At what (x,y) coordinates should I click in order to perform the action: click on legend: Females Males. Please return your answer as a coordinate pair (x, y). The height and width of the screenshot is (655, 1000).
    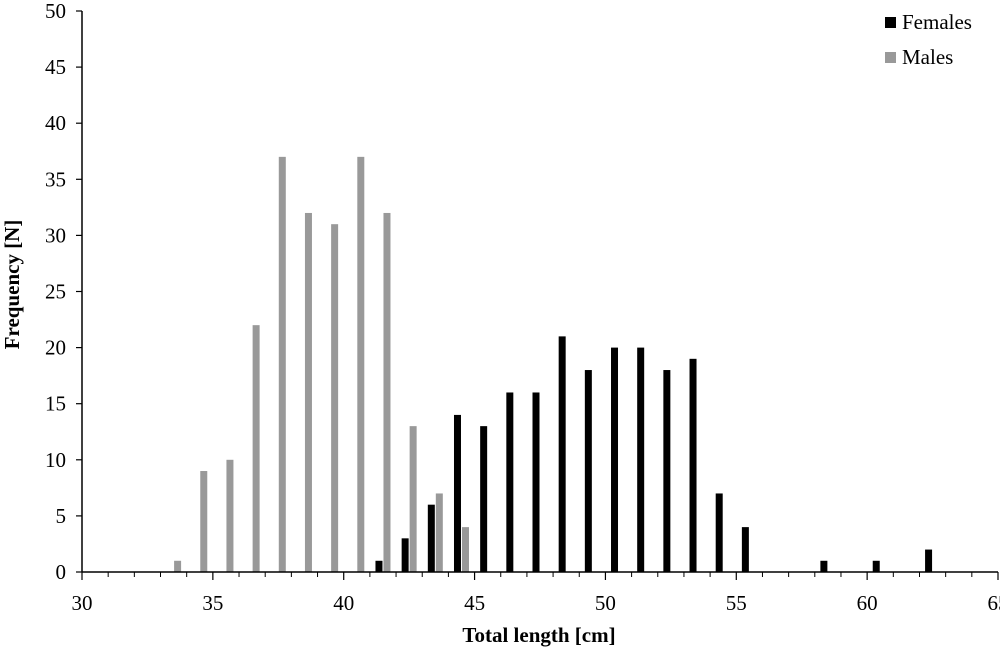
    Looking at the image, I should click on (928, 39).